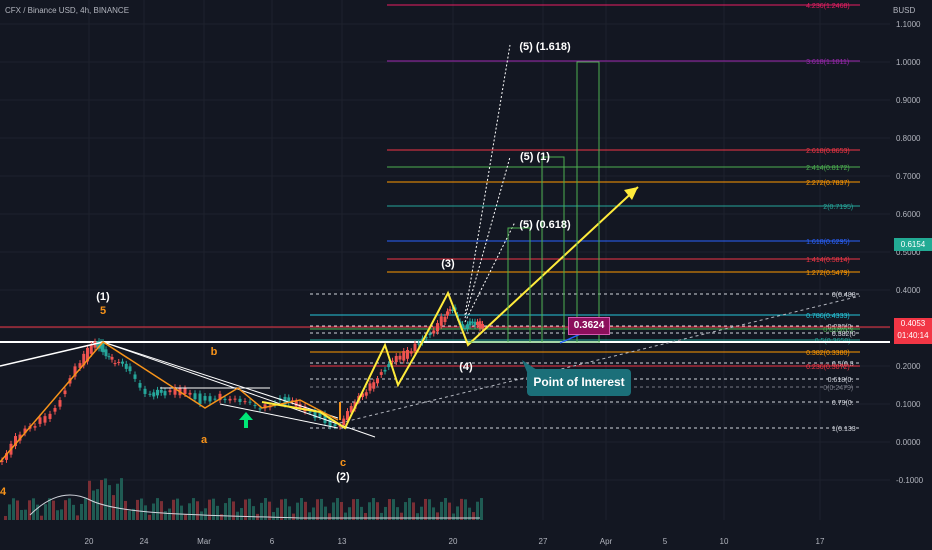 This screenshot has height=550, width=932. I want to click on time-axis-label: 5, so click(665, 541).